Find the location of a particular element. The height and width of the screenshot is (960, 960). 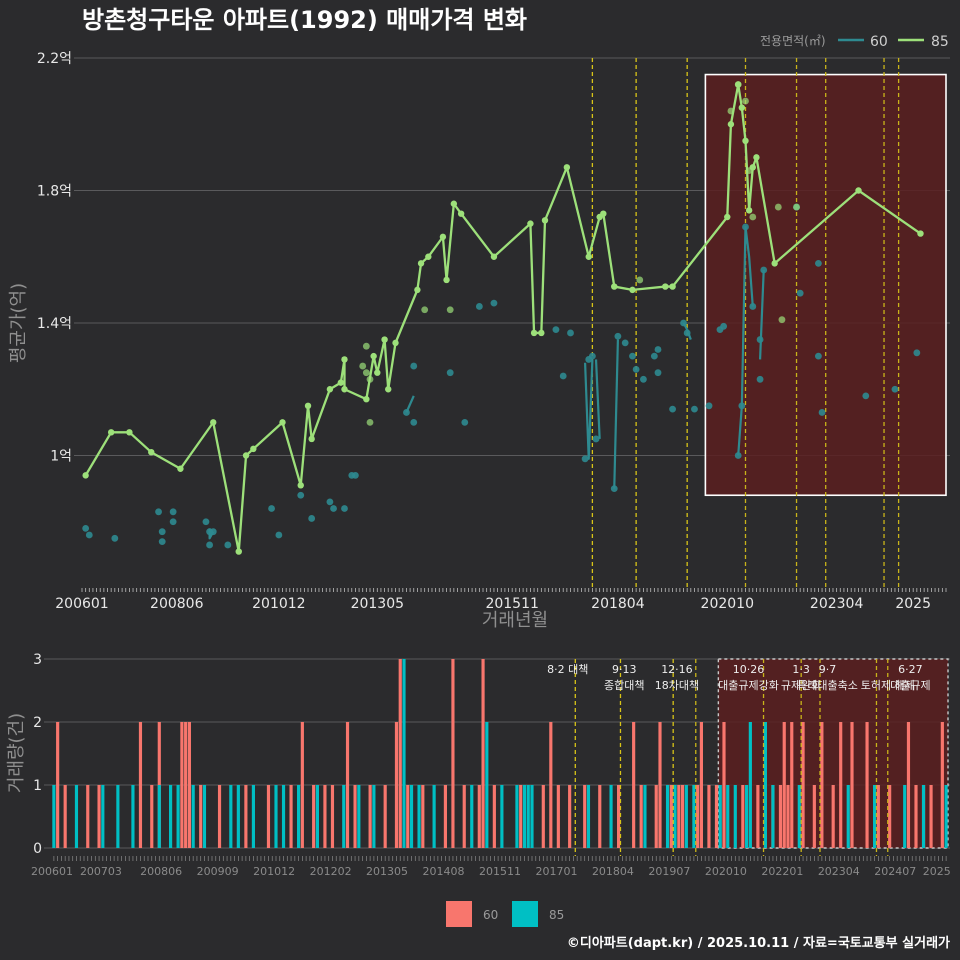

top-y-tick-label: 1억 is located at coordinates (61, 457).